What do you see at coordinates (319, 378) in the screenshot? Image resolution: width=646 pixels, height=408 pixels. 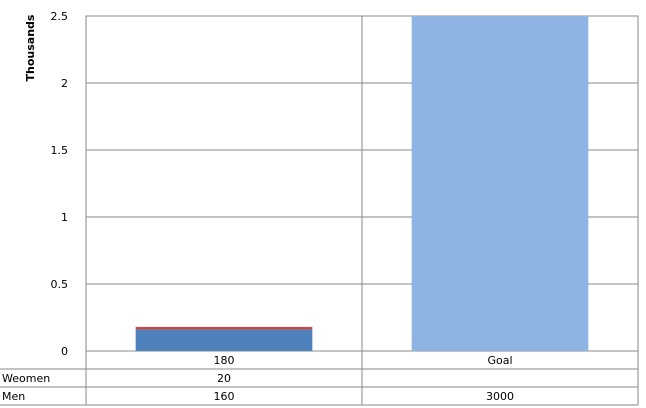 I see `data-table: 180 Goal Weomen 20 Men 160 3000` at bounding box center [319, 378].